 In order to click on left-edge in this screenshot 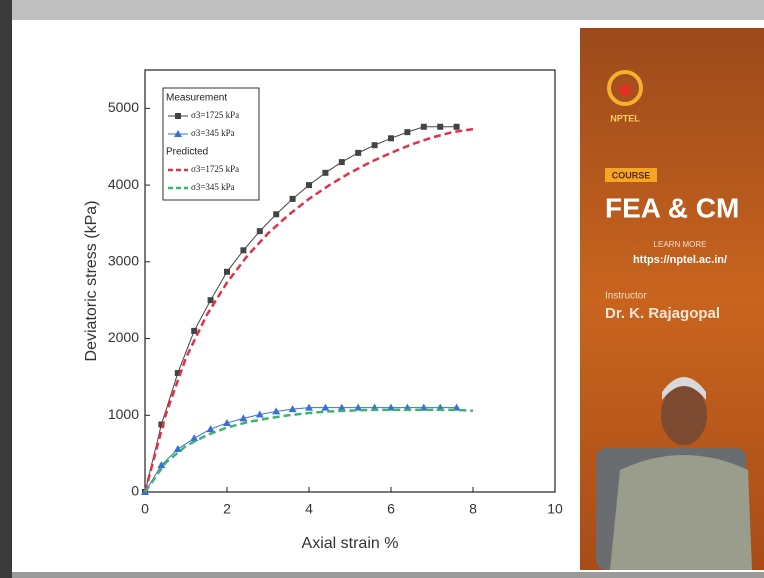, I will do `click(6, 289)`.